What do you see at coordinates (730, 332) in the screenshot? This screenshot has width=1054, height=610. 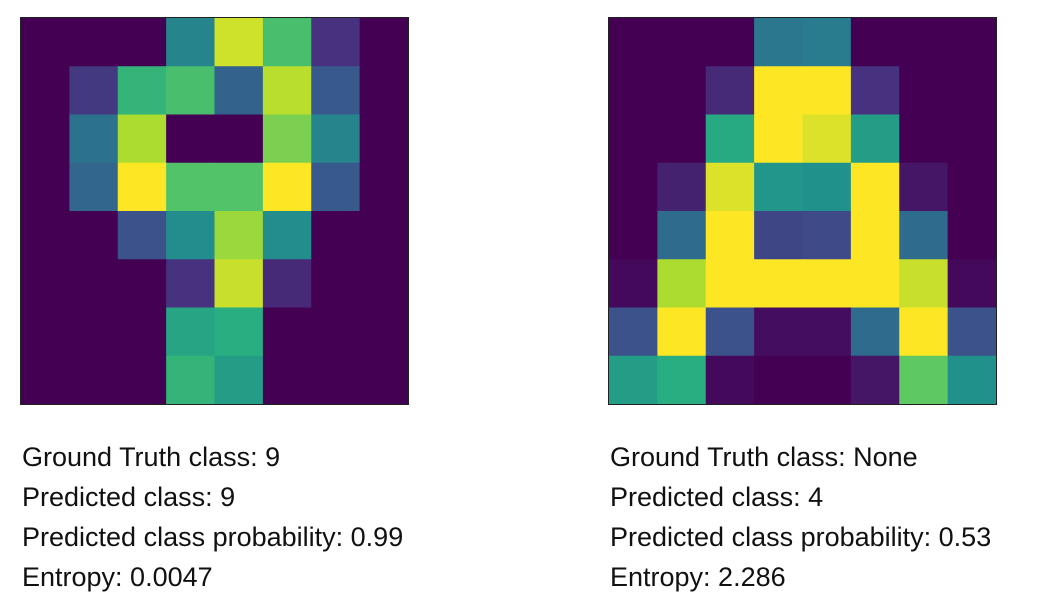 I see `heatmap-cell-r6-c2` at bounding box center [730, 332].